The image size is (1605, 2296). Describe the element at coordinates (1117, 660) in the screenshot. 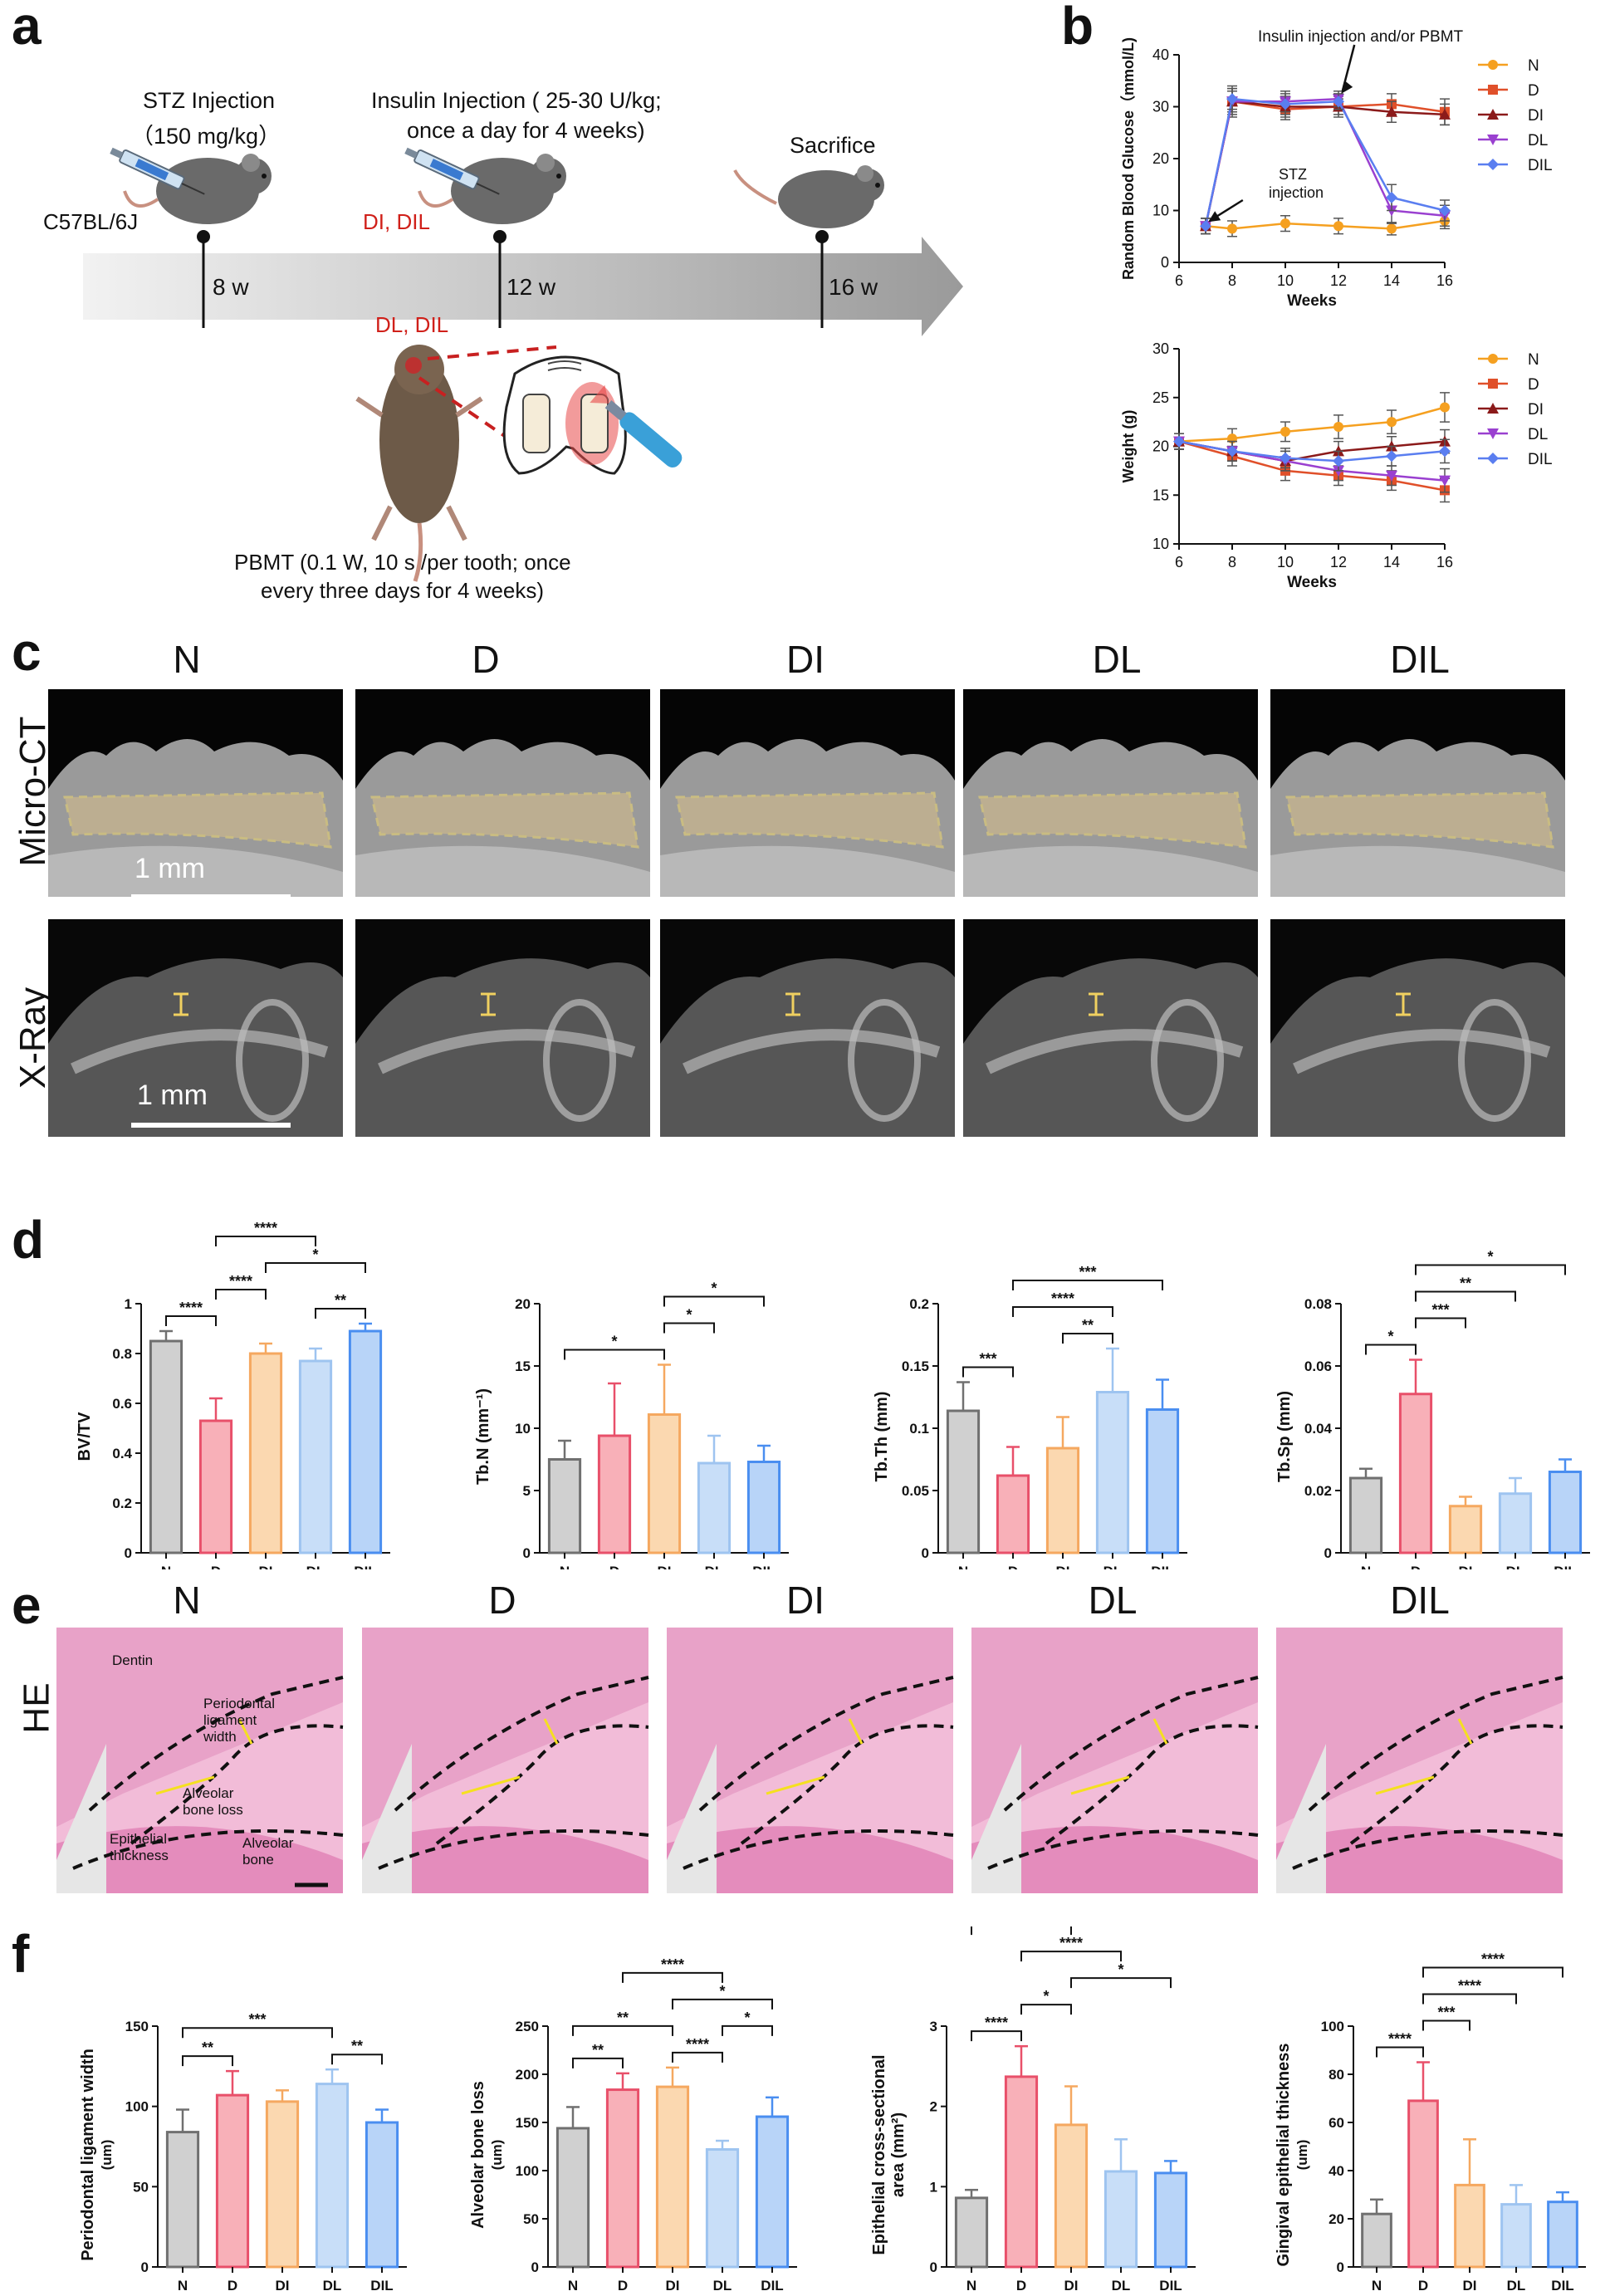

I see `panel-c-title-dl: DL` at that location.